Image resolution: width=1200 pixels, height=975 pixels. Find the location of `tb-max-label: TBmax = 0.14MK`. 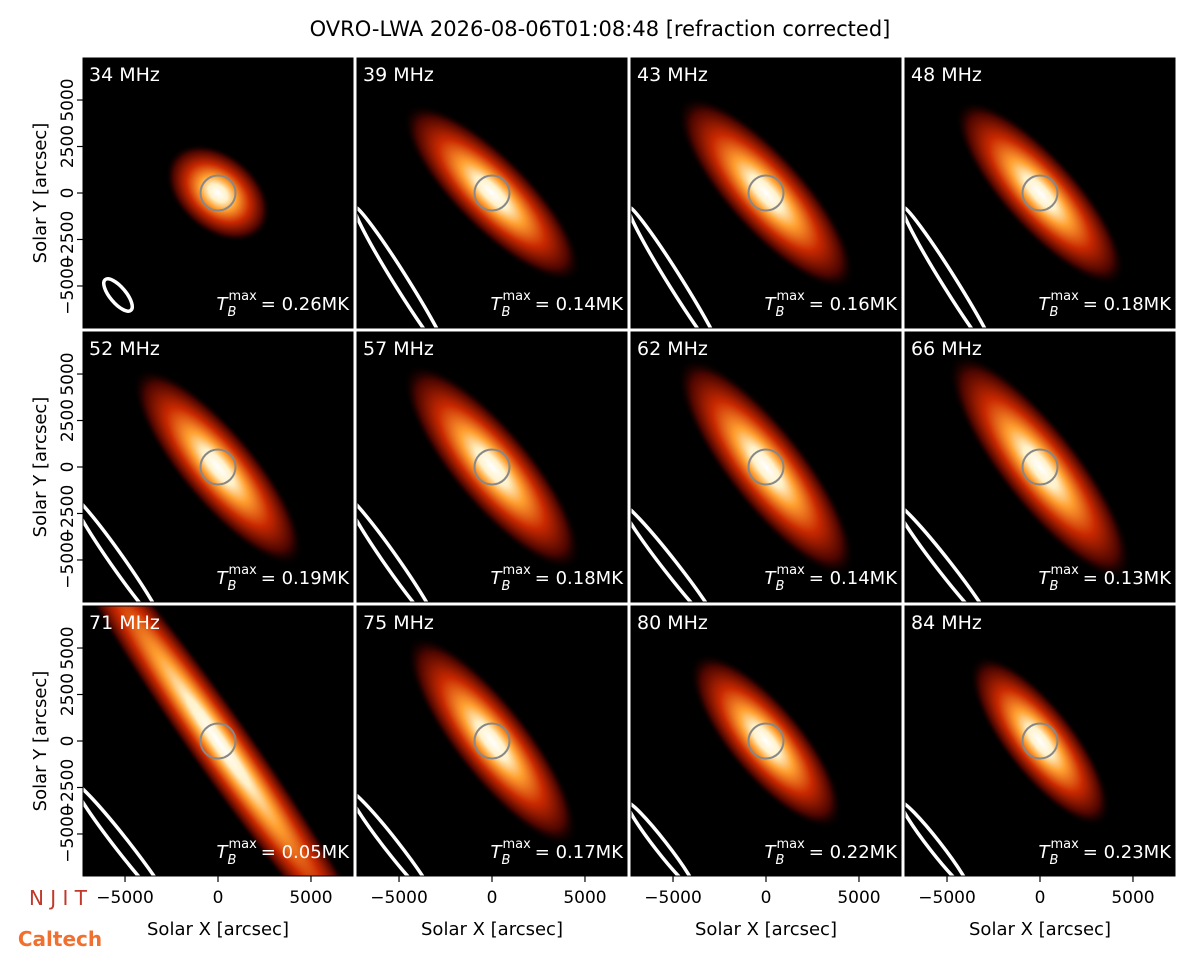

tb-max-label: TBmax = 0.14MK is located at coordinates (558, 304).